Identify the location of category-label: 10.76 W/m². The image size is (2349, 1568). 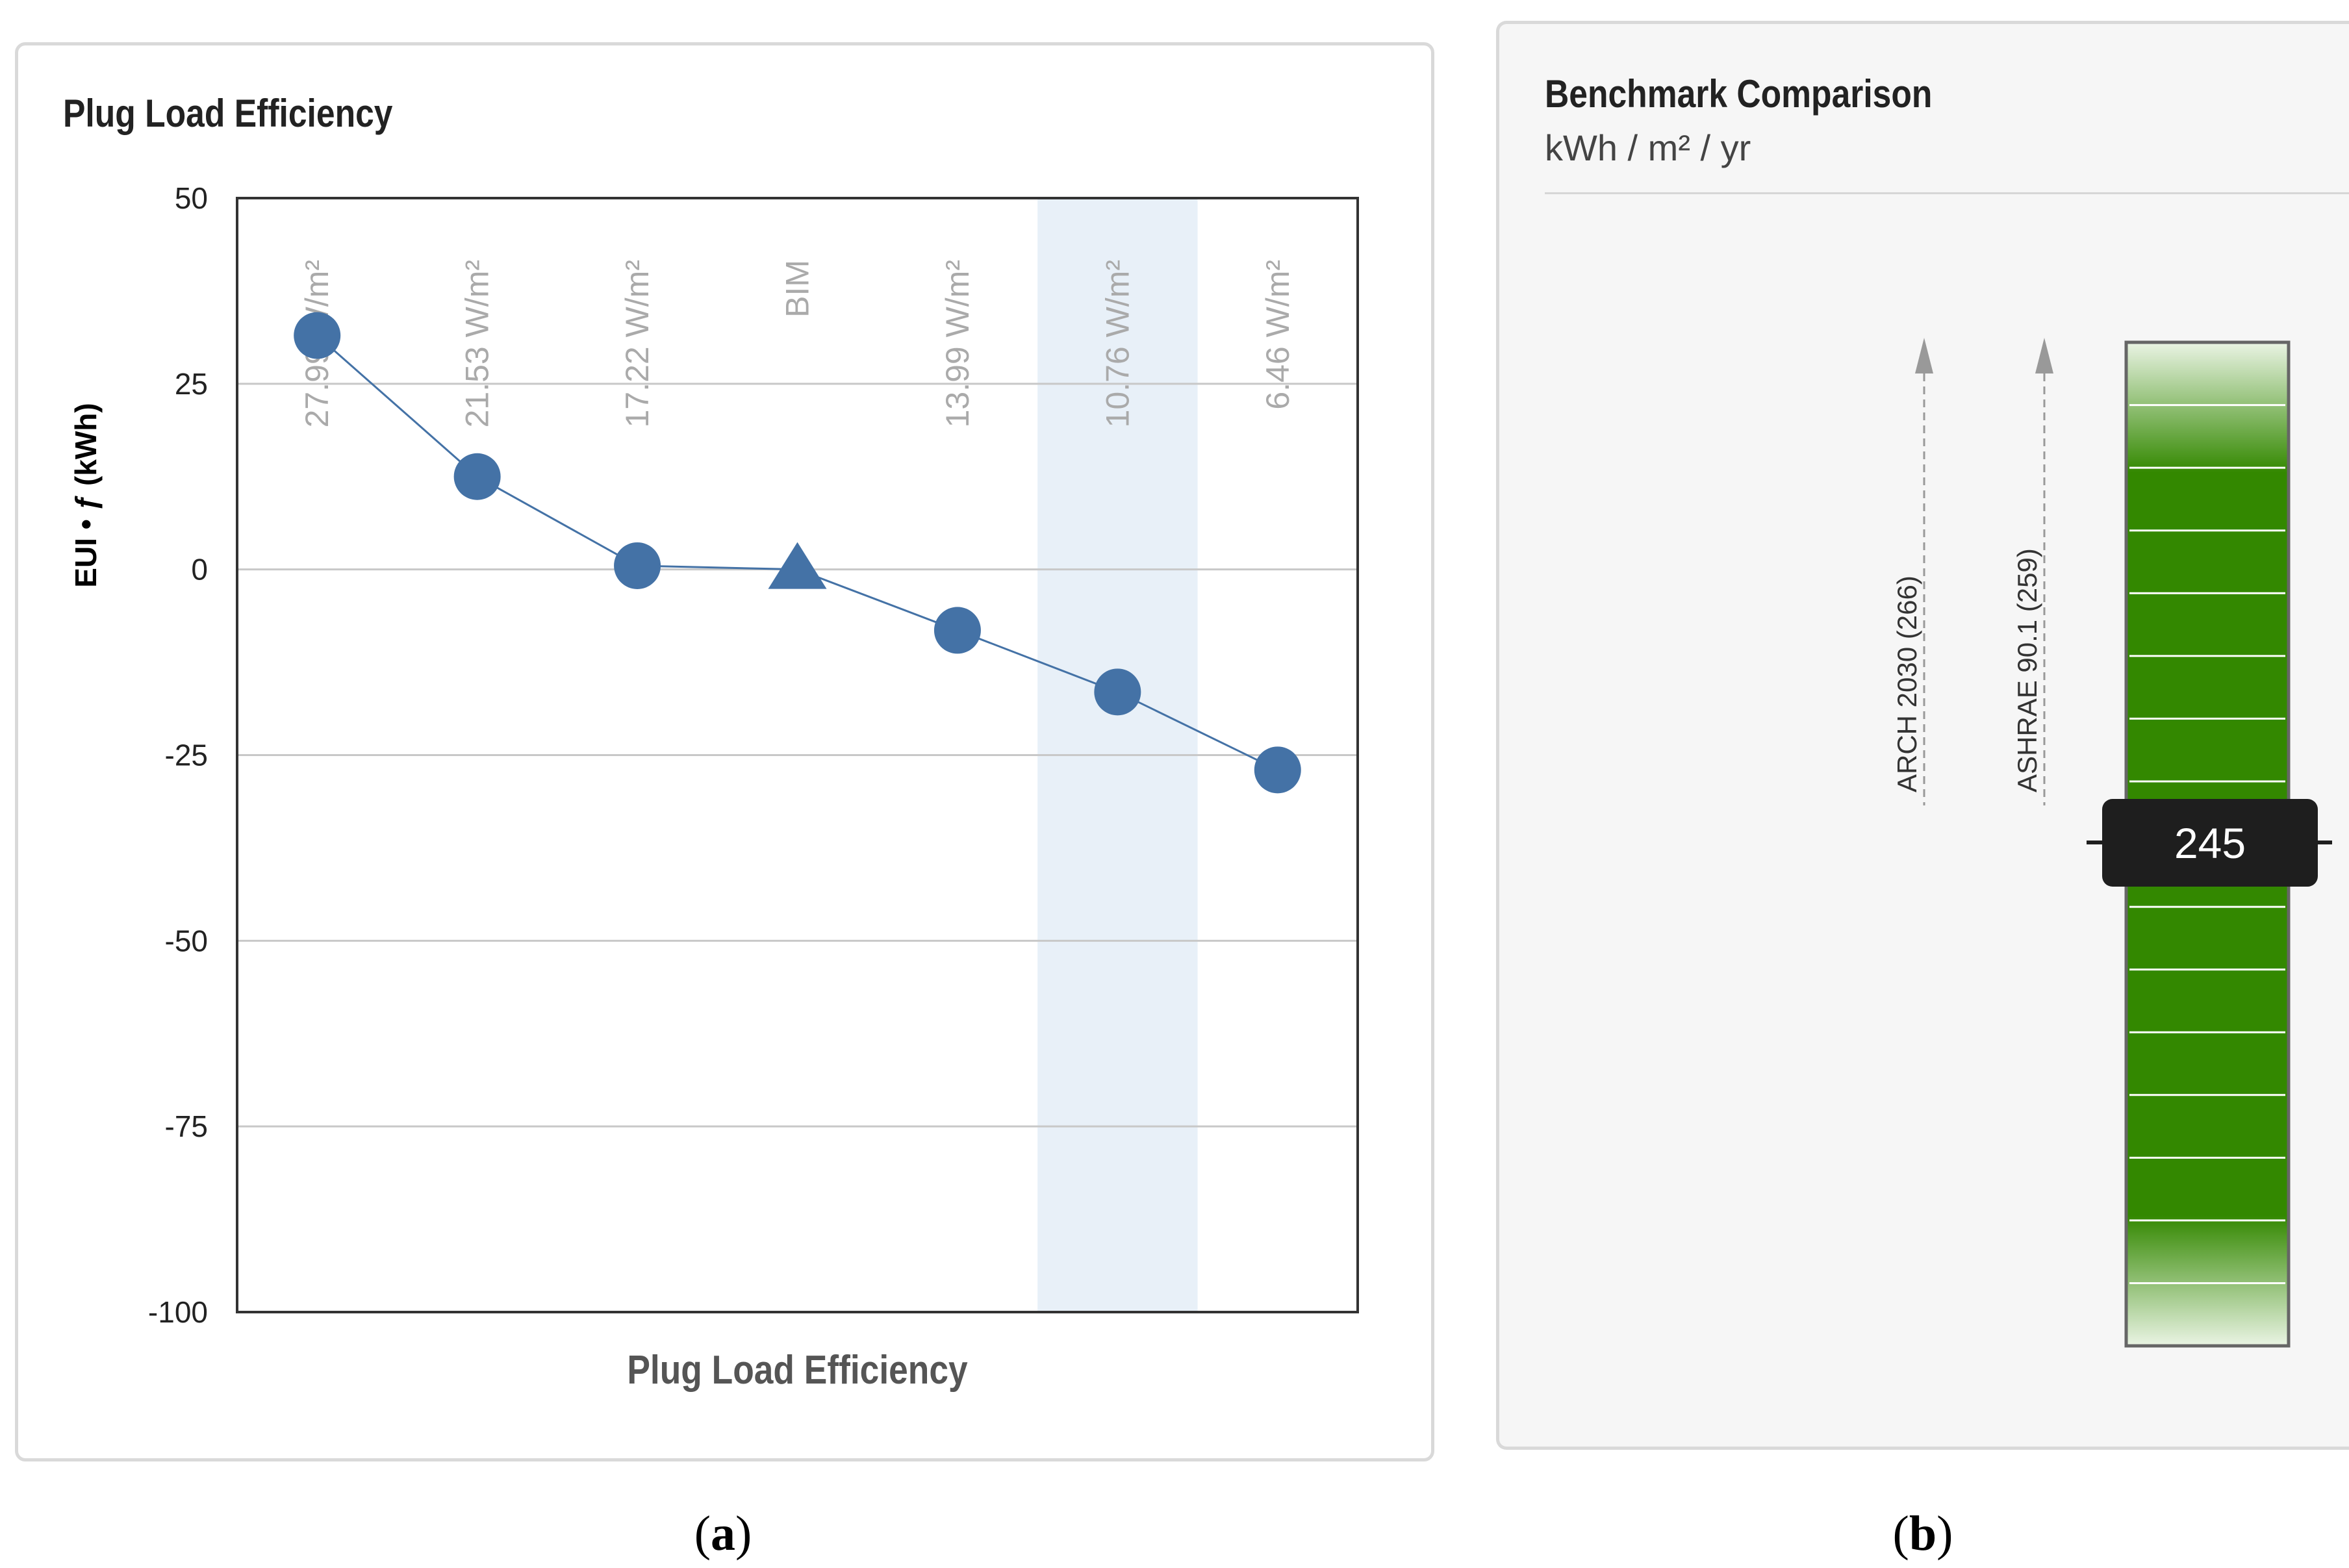
(1117, 343).